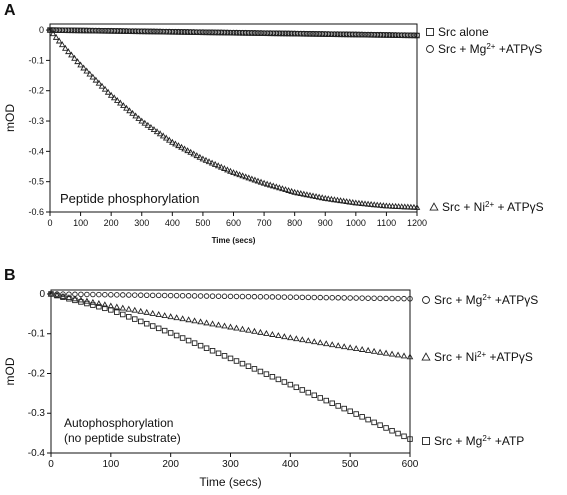  I want to click on x-tick-label: 300, so click(230, 464).